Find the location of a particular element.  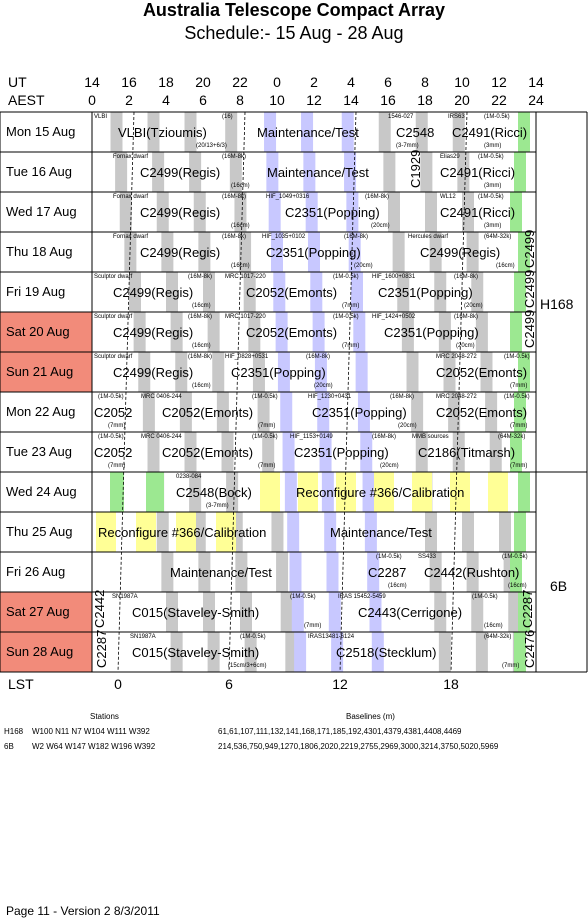

aest-tick: 8 is located at coordinates (240, 100).